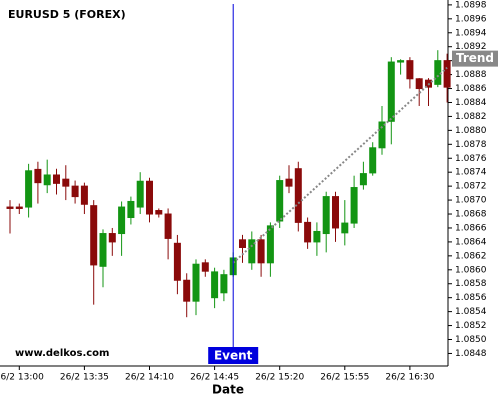 This screenshot has height=400, width=500. What do you see at coordinates (344, 378) in the screenshot?
I see `x-tick-label: 26/2 15:55` at bounding box center [344, 378].